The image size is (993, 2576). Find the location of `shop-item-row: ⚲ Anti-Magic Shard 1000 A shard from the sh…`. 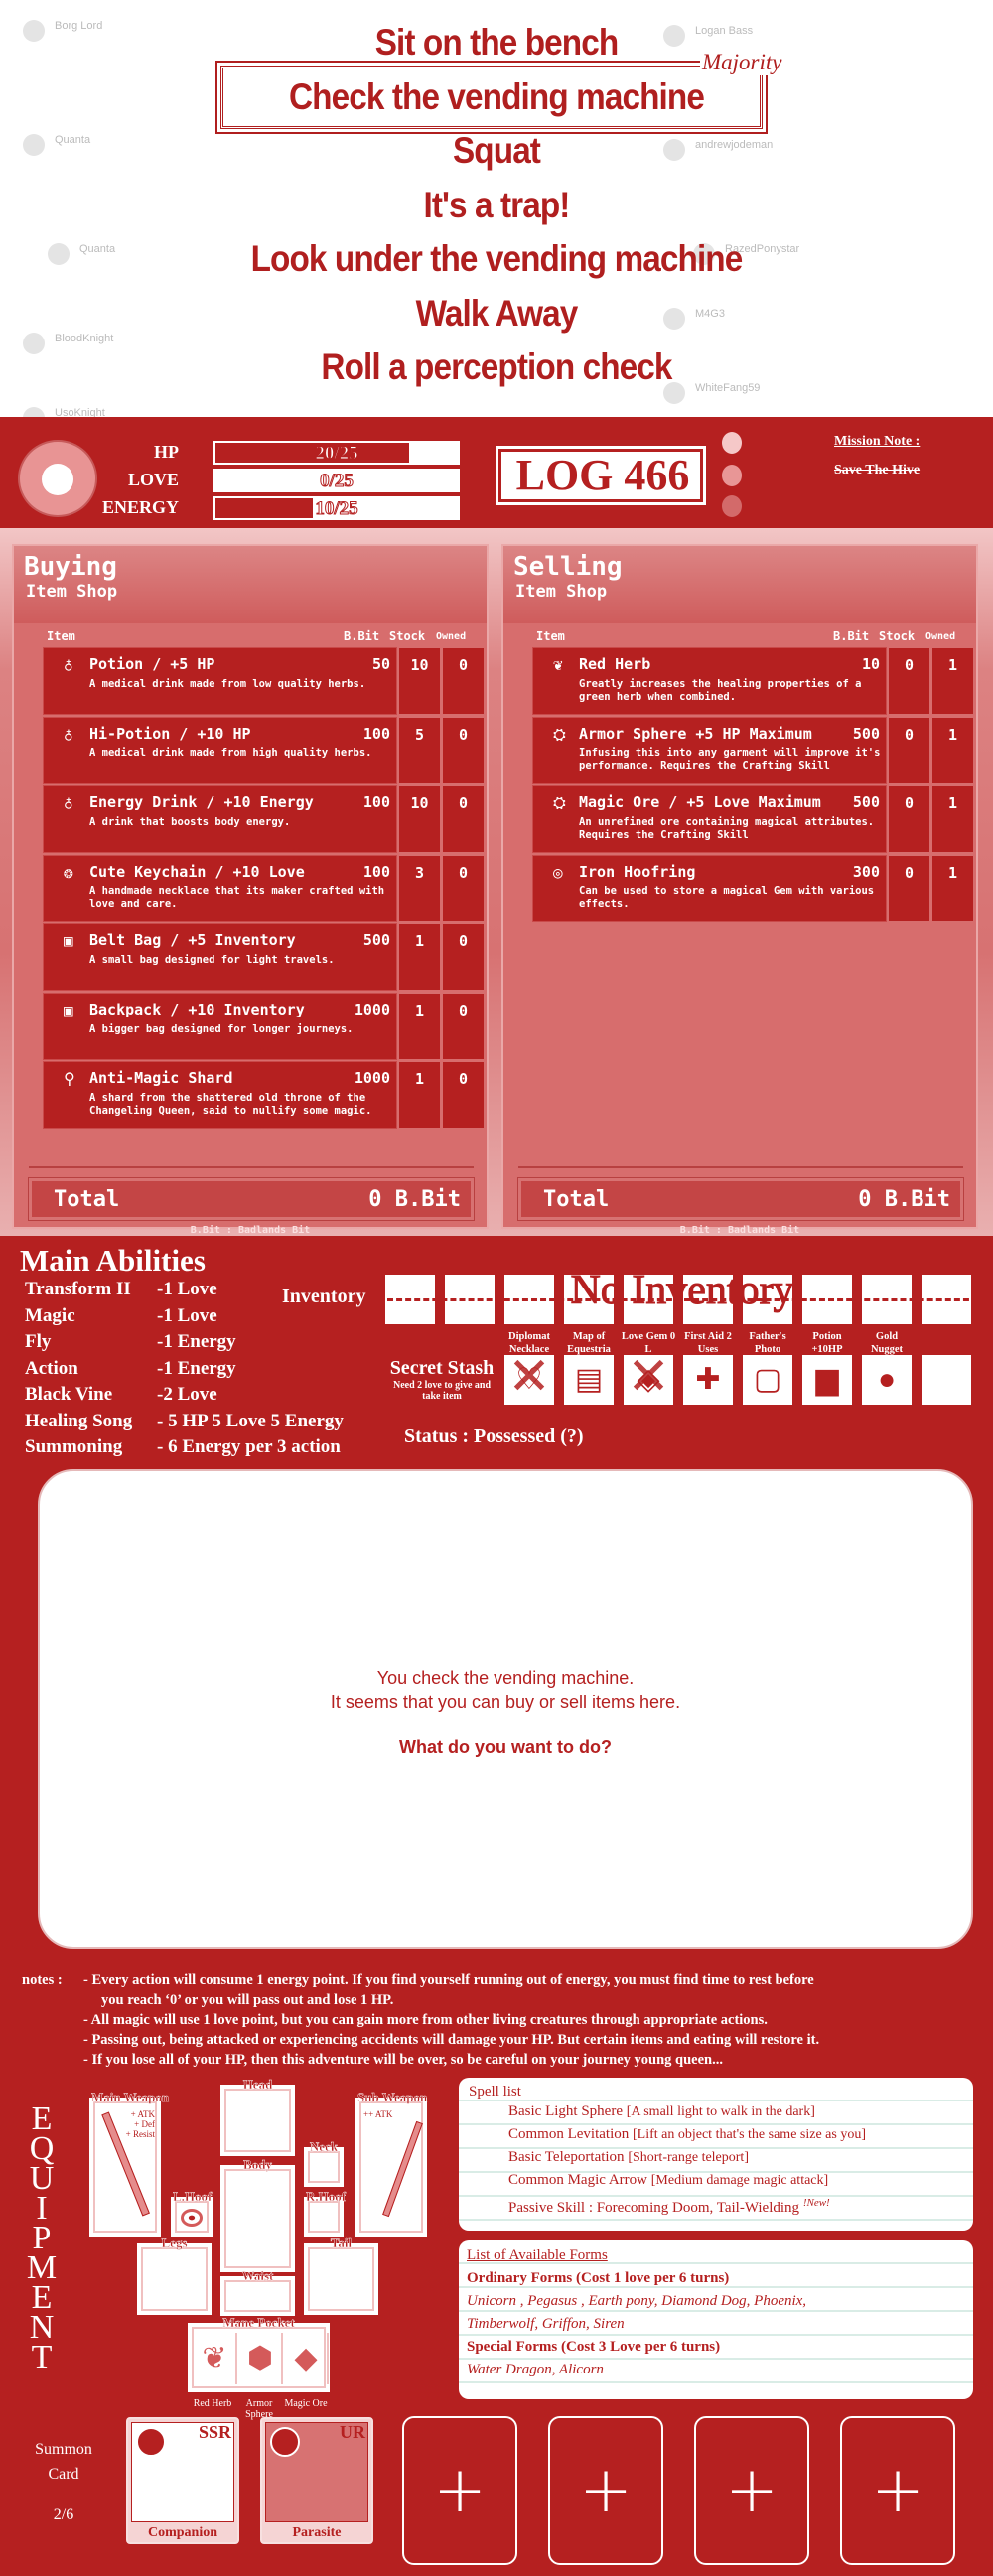

shop-item-row: ⚲ Anti-Magic Shard 1000 A shard from the sh… is located at coordinates (263, 1095).